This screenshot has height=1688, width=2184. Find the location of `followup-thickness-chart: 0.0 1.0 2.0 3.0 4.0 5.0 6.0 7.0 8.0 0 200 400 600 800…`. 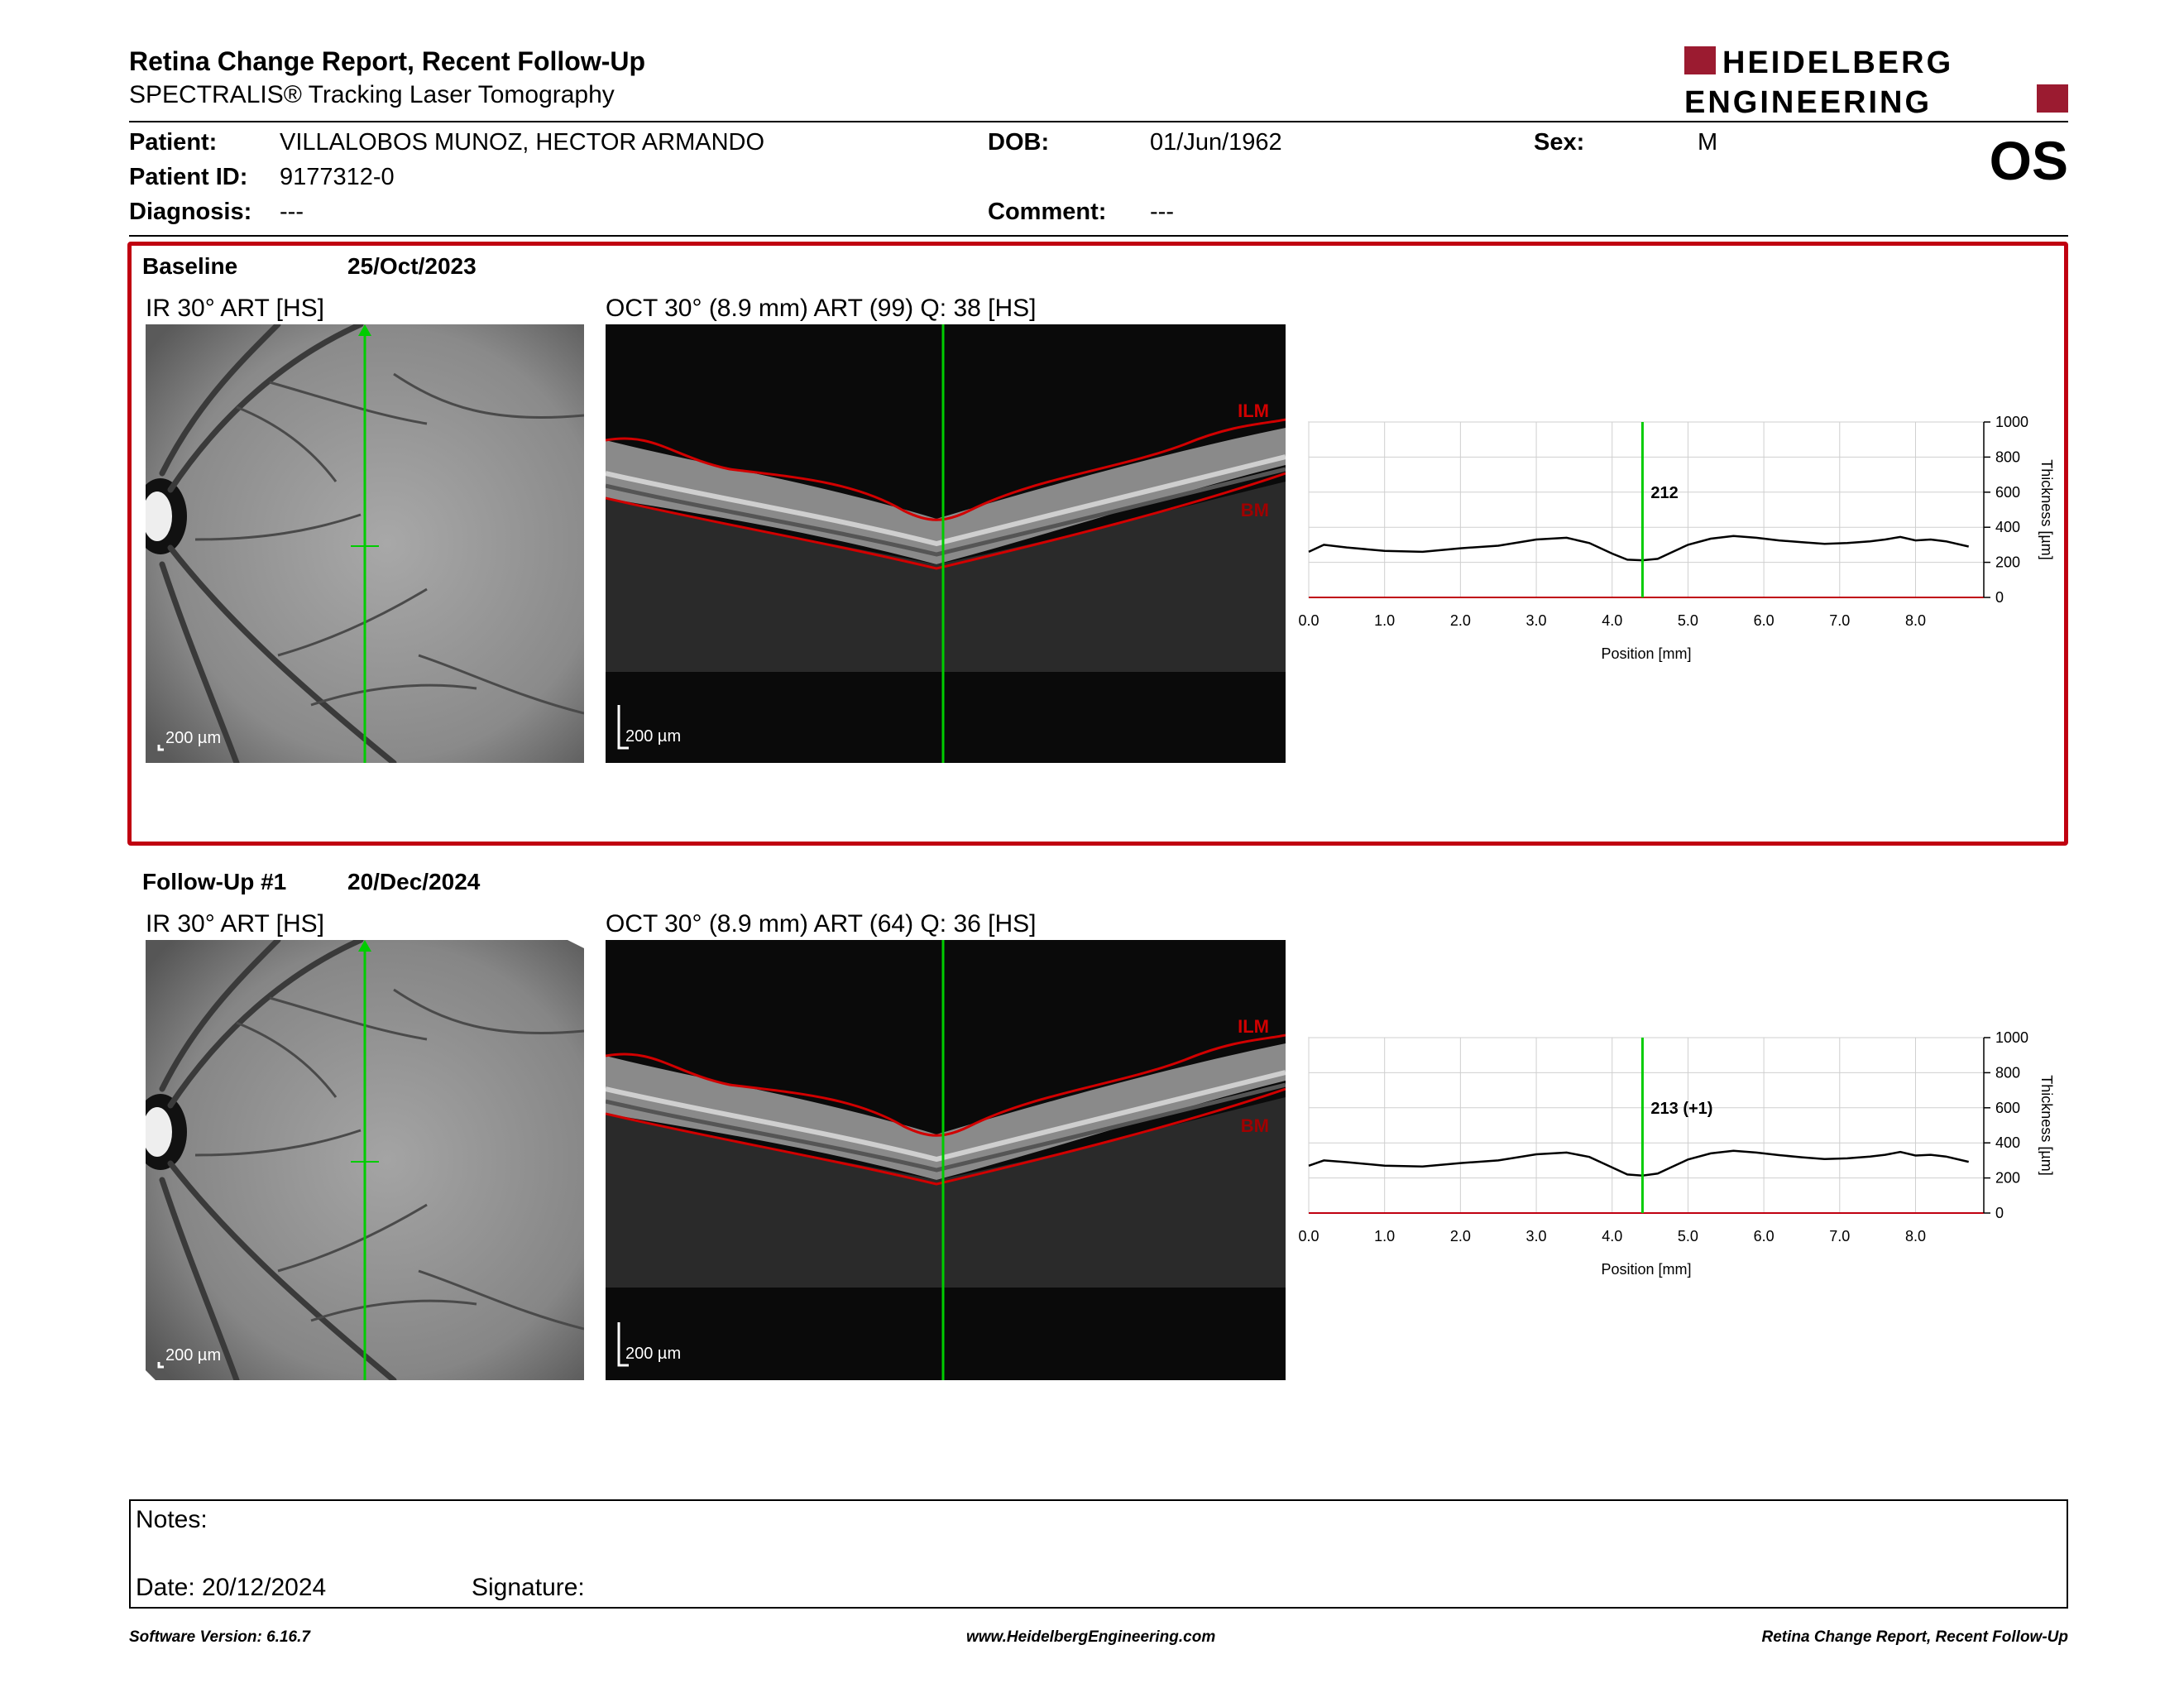

followup-thickness-chart: 0.0 1.0 2.0 3.0 4.0 5.0 6.0 7.0 8.0 0 200 400 600 800… is located at coordinates (1677, 1153).